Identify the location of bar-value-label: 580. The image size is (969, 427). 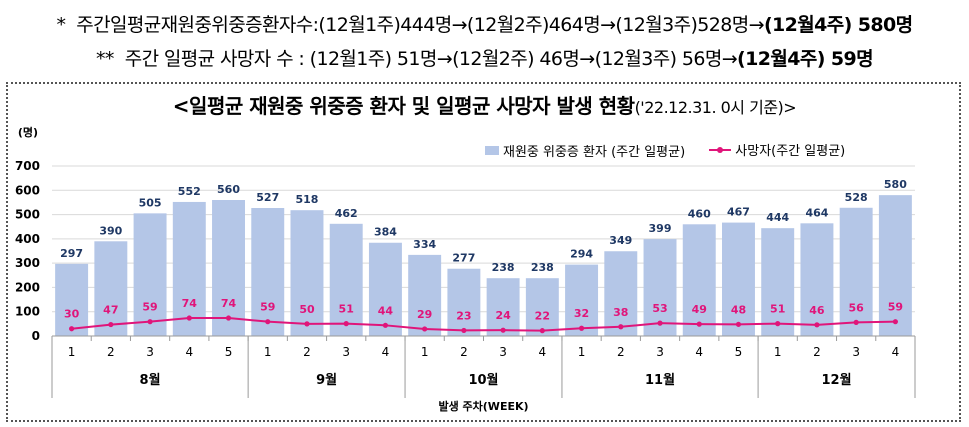
(895, 184).